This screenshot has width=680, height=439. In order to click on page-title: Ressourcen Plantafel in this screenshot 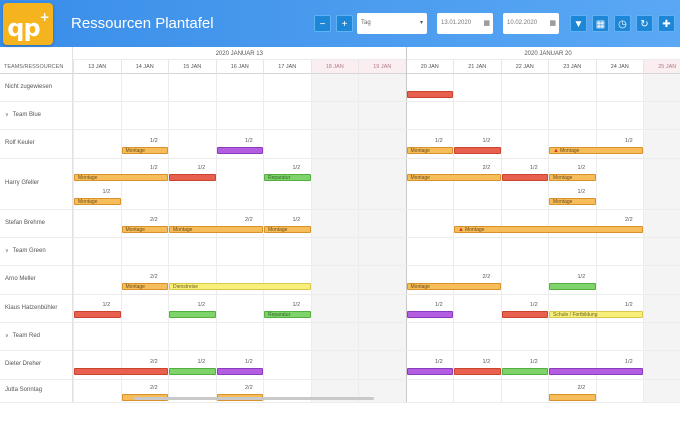, I will do `click(142, 23)`.